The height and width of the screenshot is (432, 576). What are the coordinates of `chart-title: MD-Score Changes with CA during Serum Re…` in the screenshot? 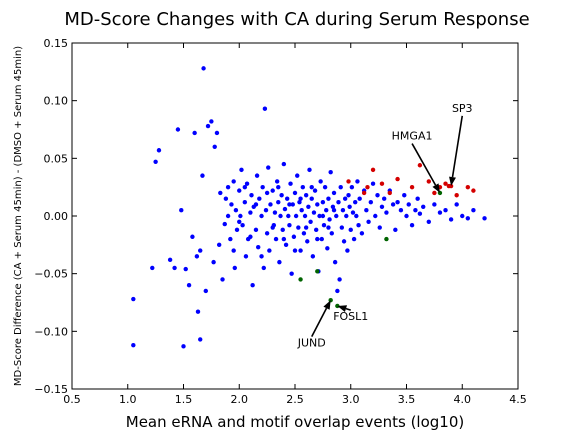 It's located at (296, 19).